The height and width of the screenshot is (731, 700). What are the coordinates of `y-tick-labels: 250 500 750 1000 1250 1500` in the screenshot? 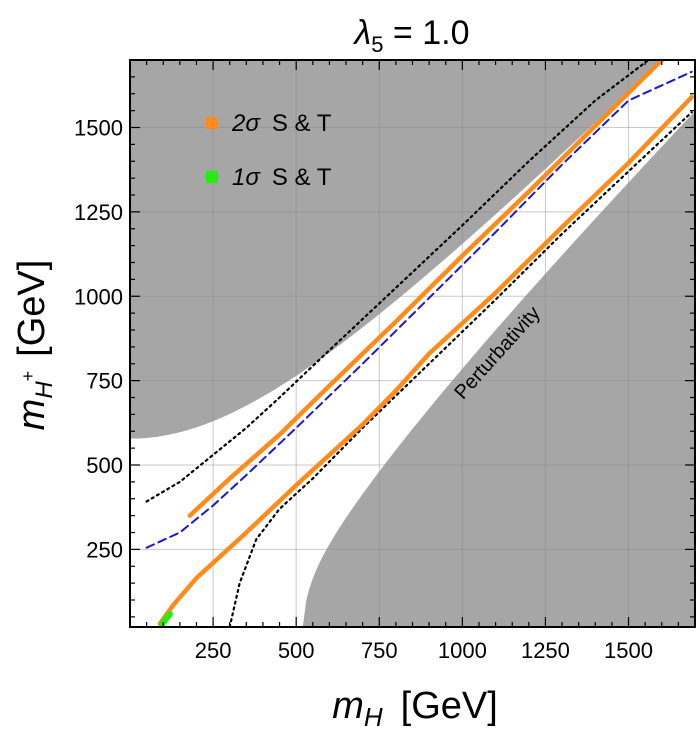 It's located at (98, 339).